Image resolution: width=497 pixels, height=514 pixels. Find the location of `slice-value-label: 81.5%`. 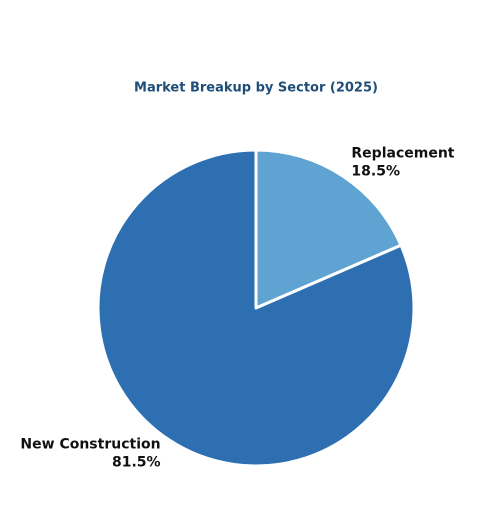

slice-value-label: 81.5% is located at coordinates (136, 462).